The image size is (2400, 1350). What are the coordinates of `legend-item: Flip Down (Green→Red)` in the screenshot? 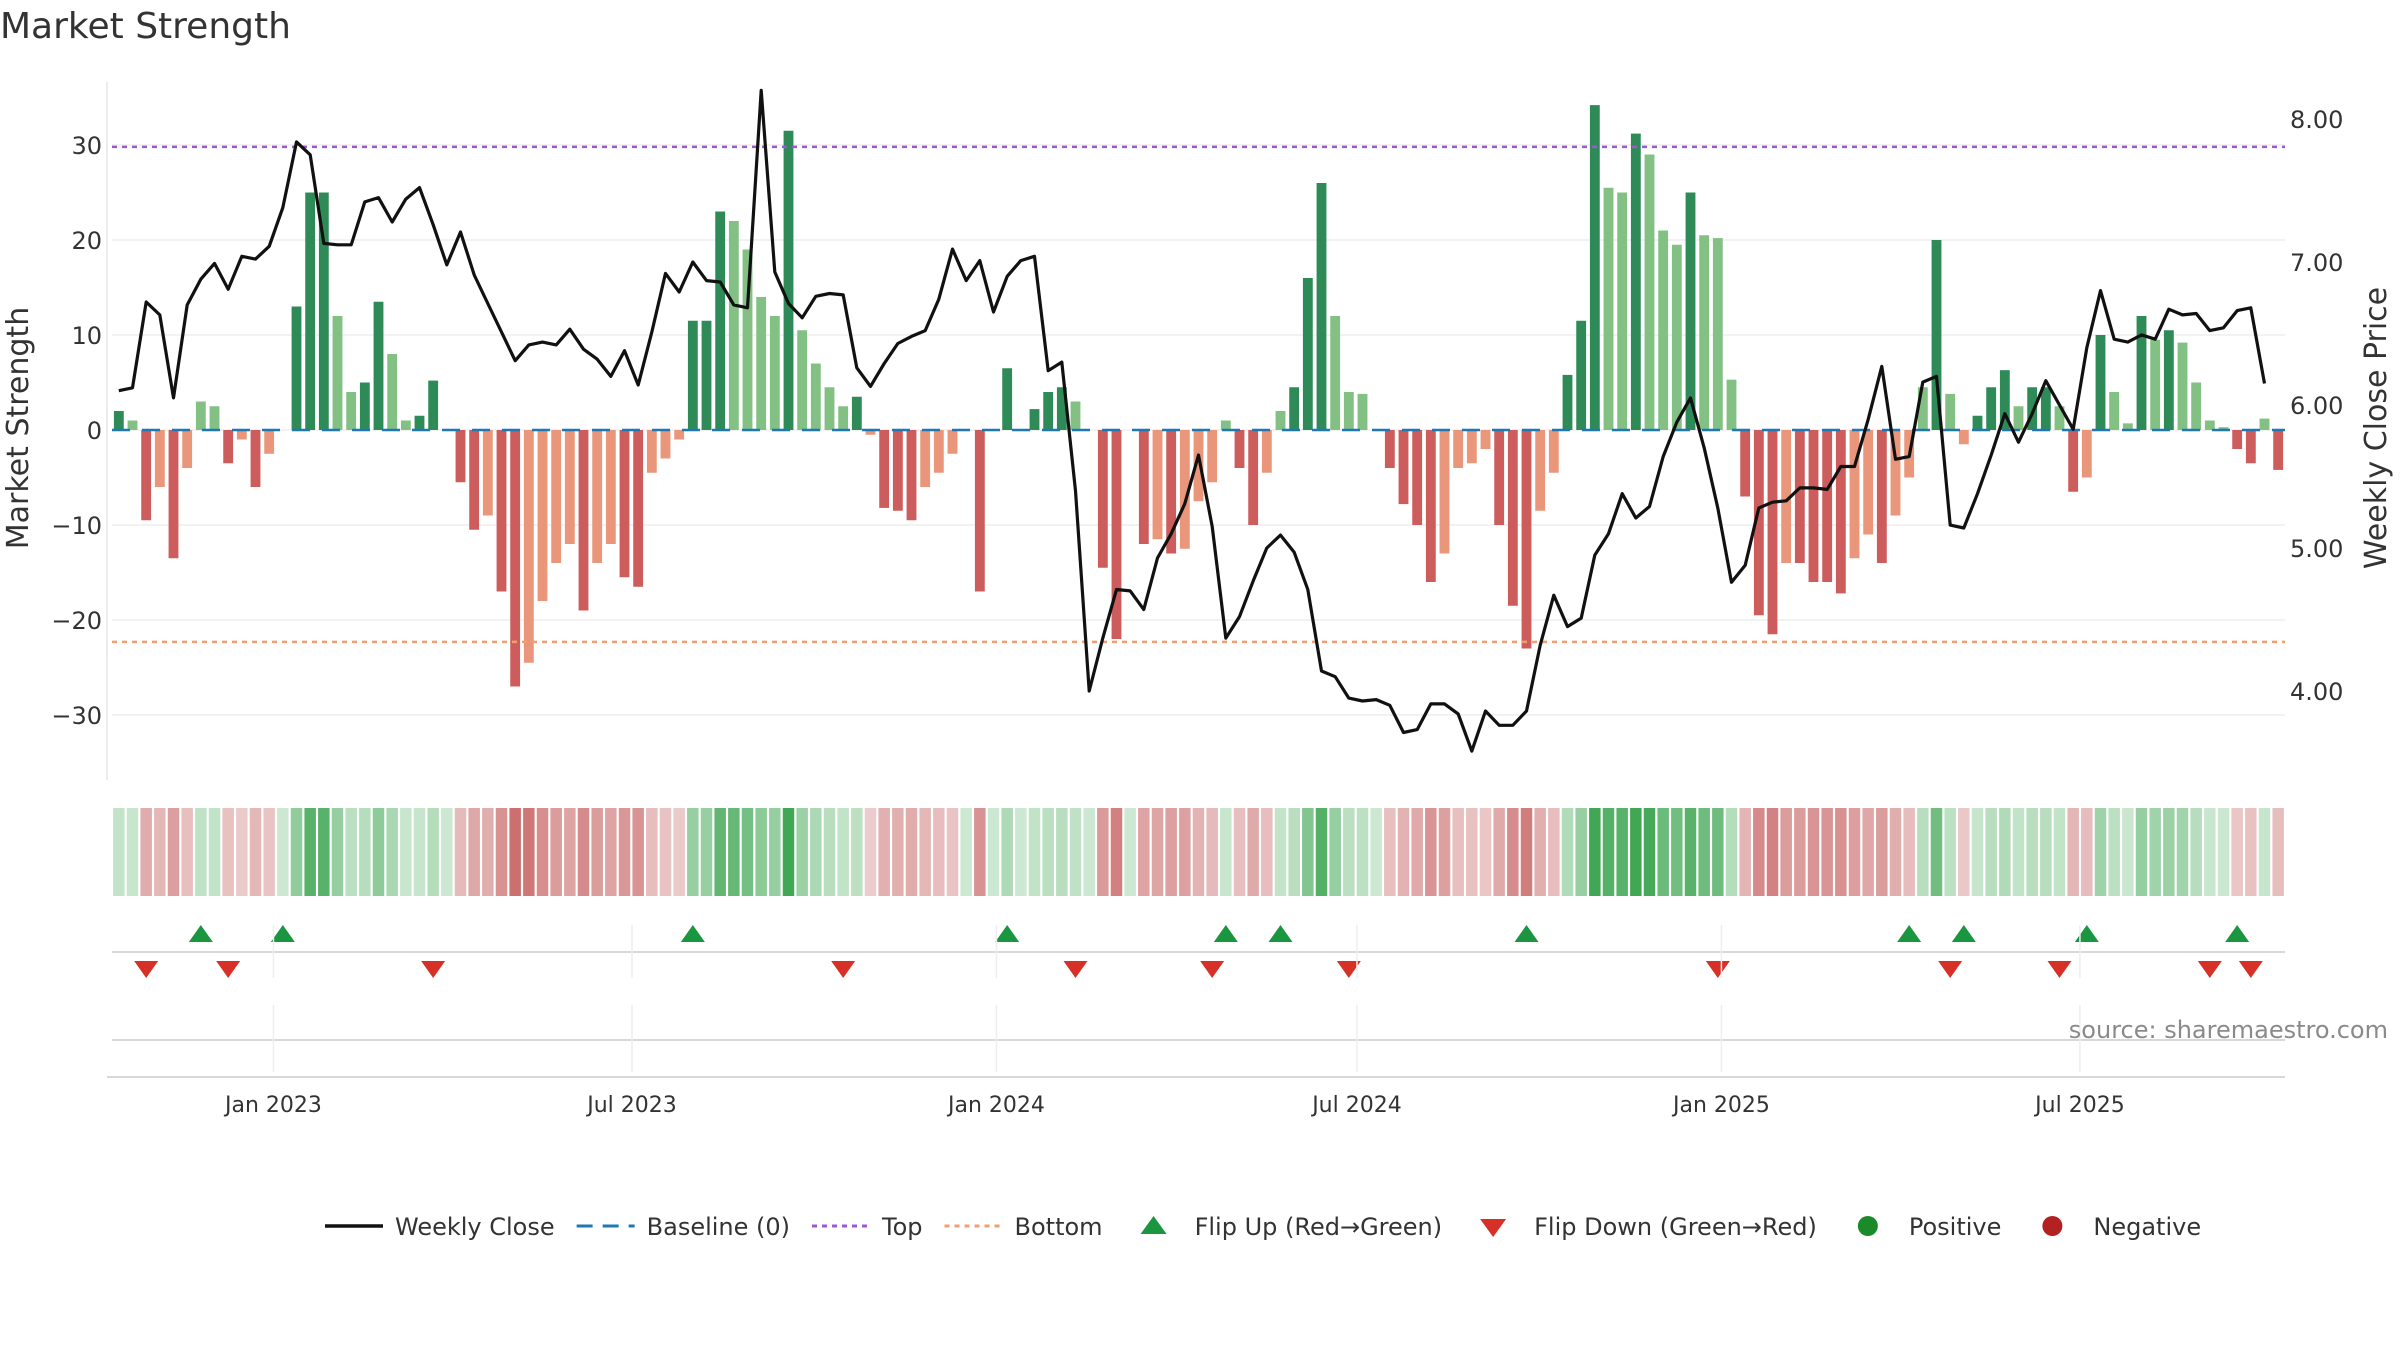 It's located at (1648, 1227).